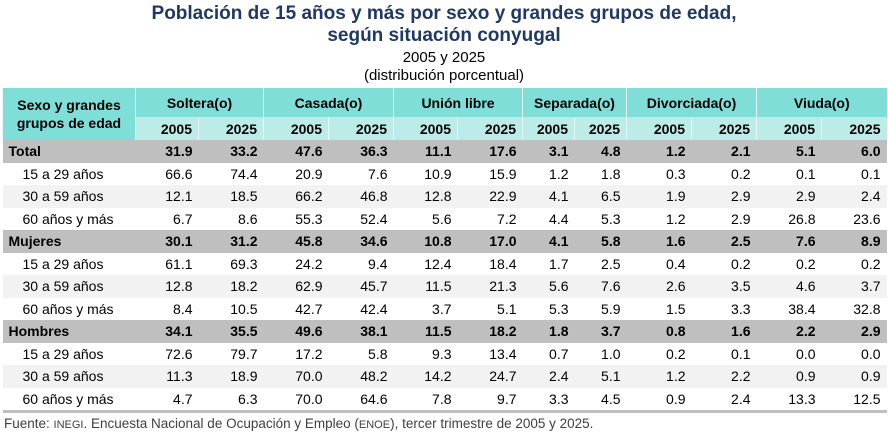 This screenshot has width=888, height=440. Describe the element at coordinates (806, 173) in the screenshot. I see `cell-value: 0.1` at that location.